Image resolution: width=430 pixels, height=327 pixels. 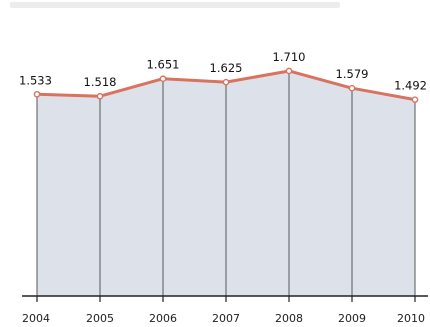 I want to click on data-label-2010: 1.492, so click(x=410, y=86).